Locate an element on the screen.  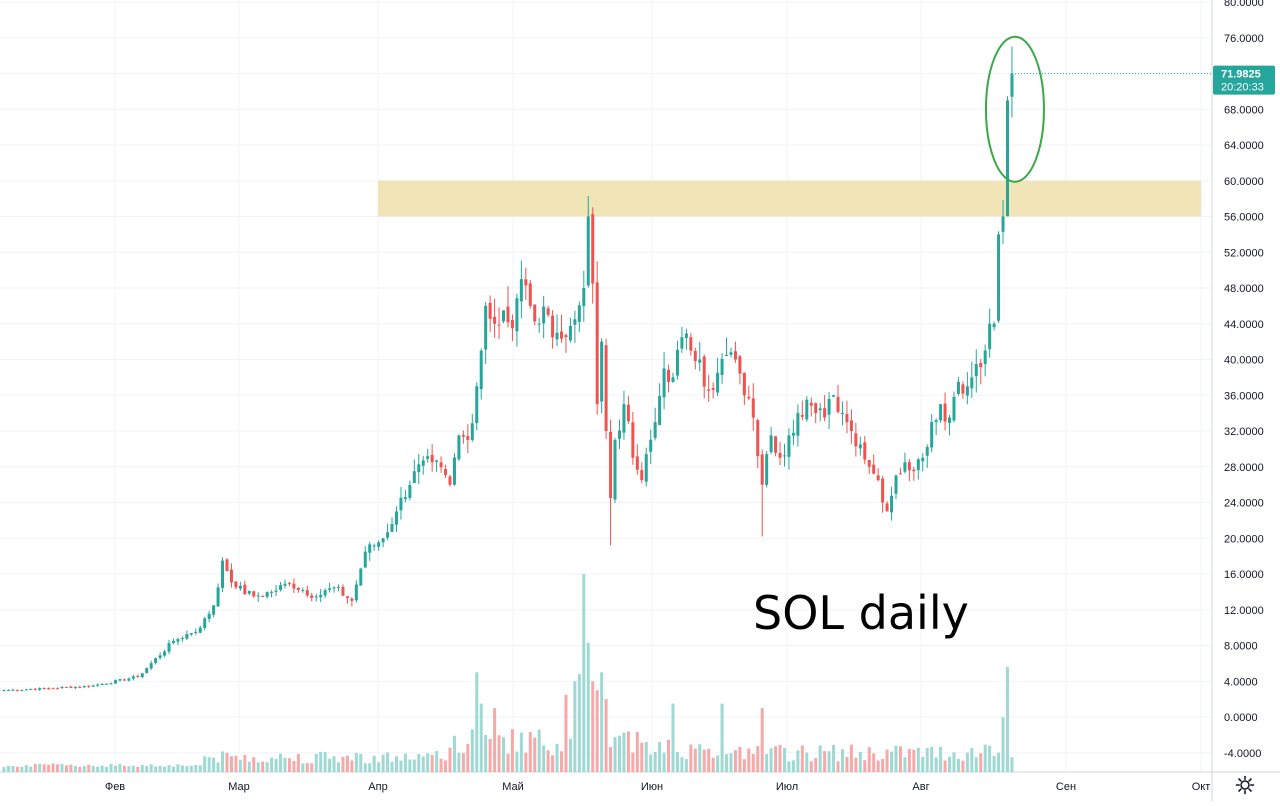
last-price-value: 71.9825 is located at coordinates (1241, 75).